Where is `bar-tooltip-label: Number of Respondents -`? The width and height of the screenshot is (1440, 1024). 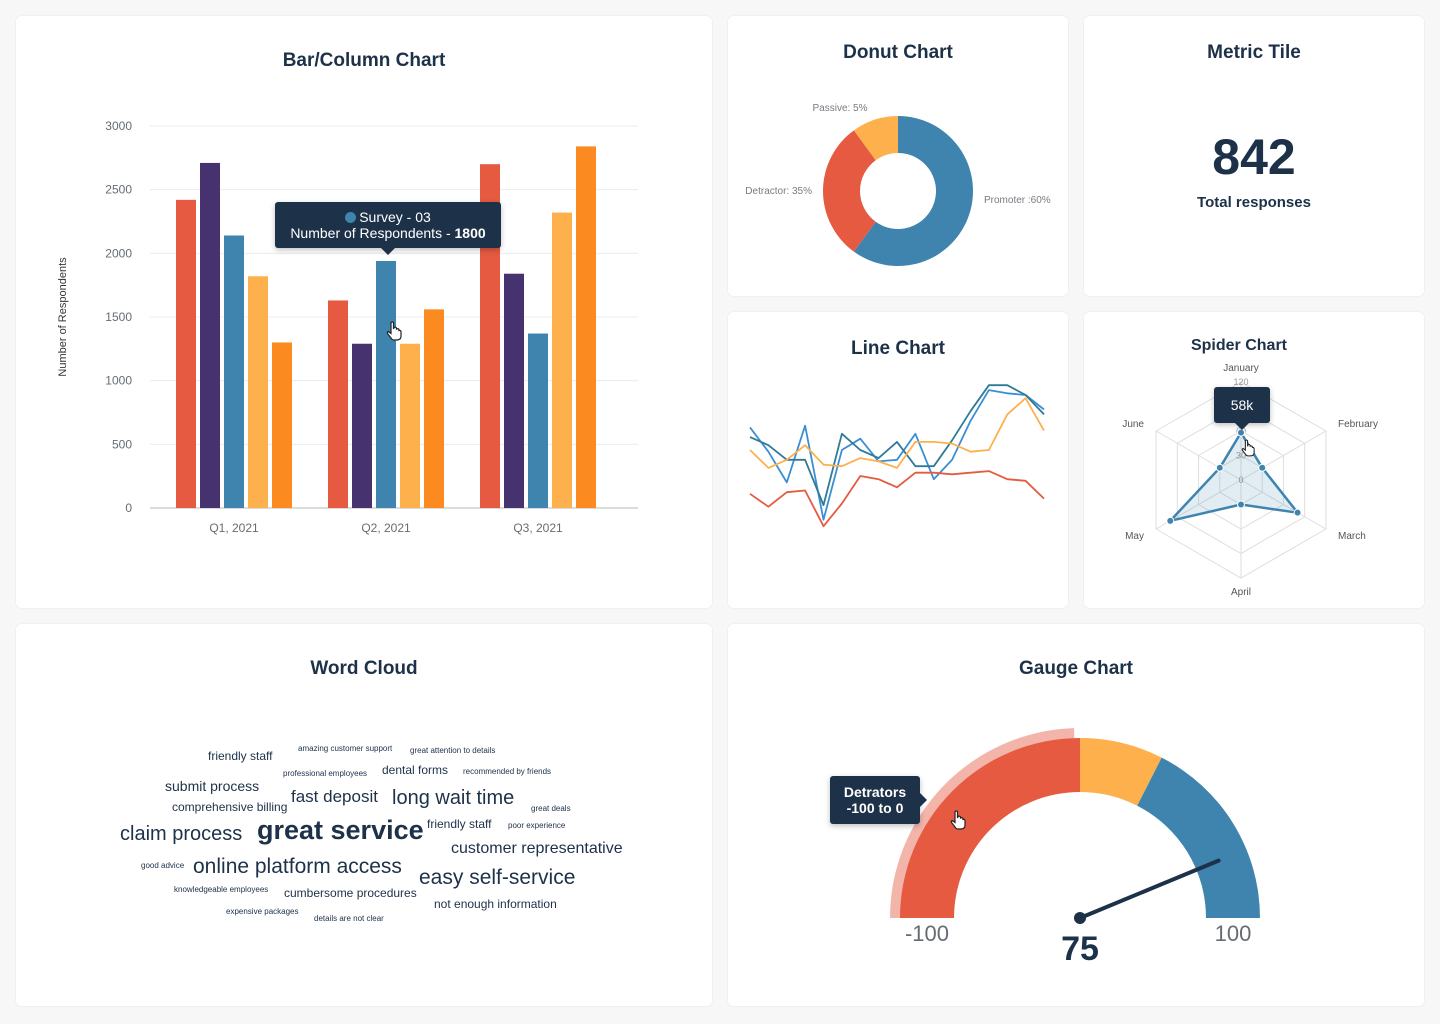 bar-tooltip-label: Number of Respondents - is located at coordinates (372, 233).